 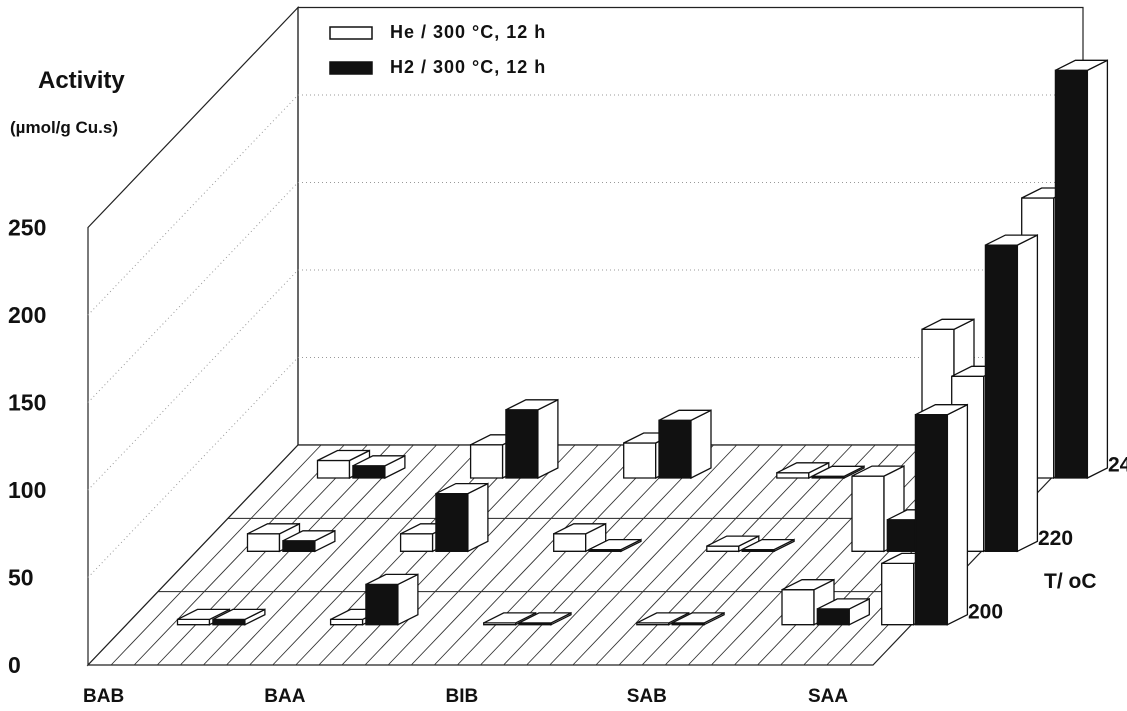 What do you see at coordinates (27, 490) in the screenshot?
I see `y-tick-label: 100` at bounding box center [27, 490].